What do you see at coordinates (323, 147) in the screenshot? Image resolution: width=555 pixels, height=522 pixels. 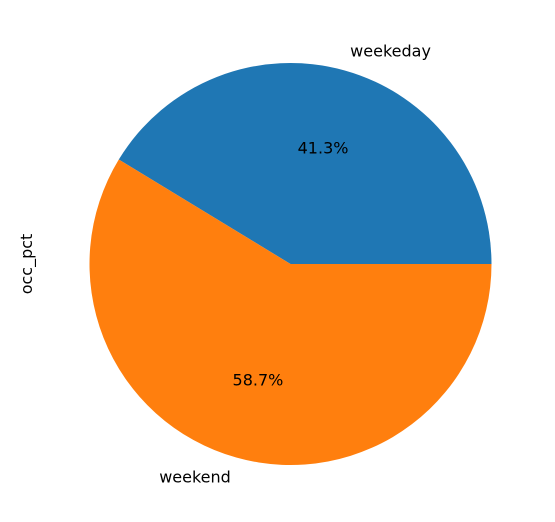 I see `slice-pct-label-weekeday: 41.3%` at bounding box center [323, 147].